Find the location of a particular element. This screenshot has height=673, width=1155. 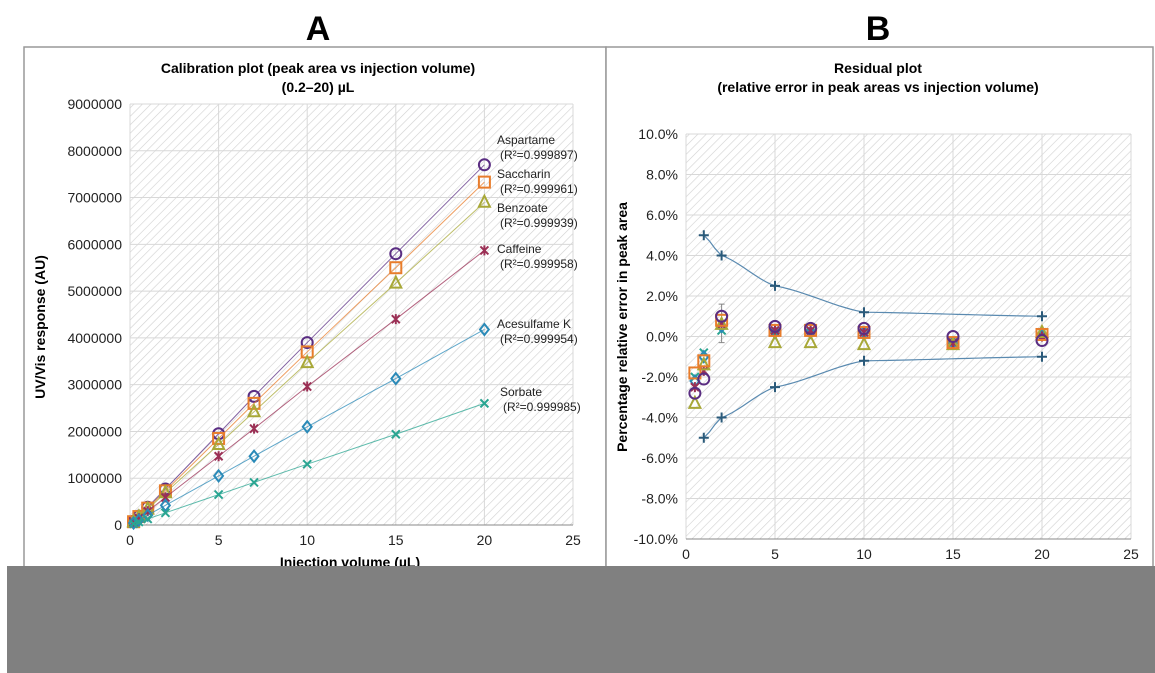

y-tick-label: 6.0% is located at coordinates (662, 215).